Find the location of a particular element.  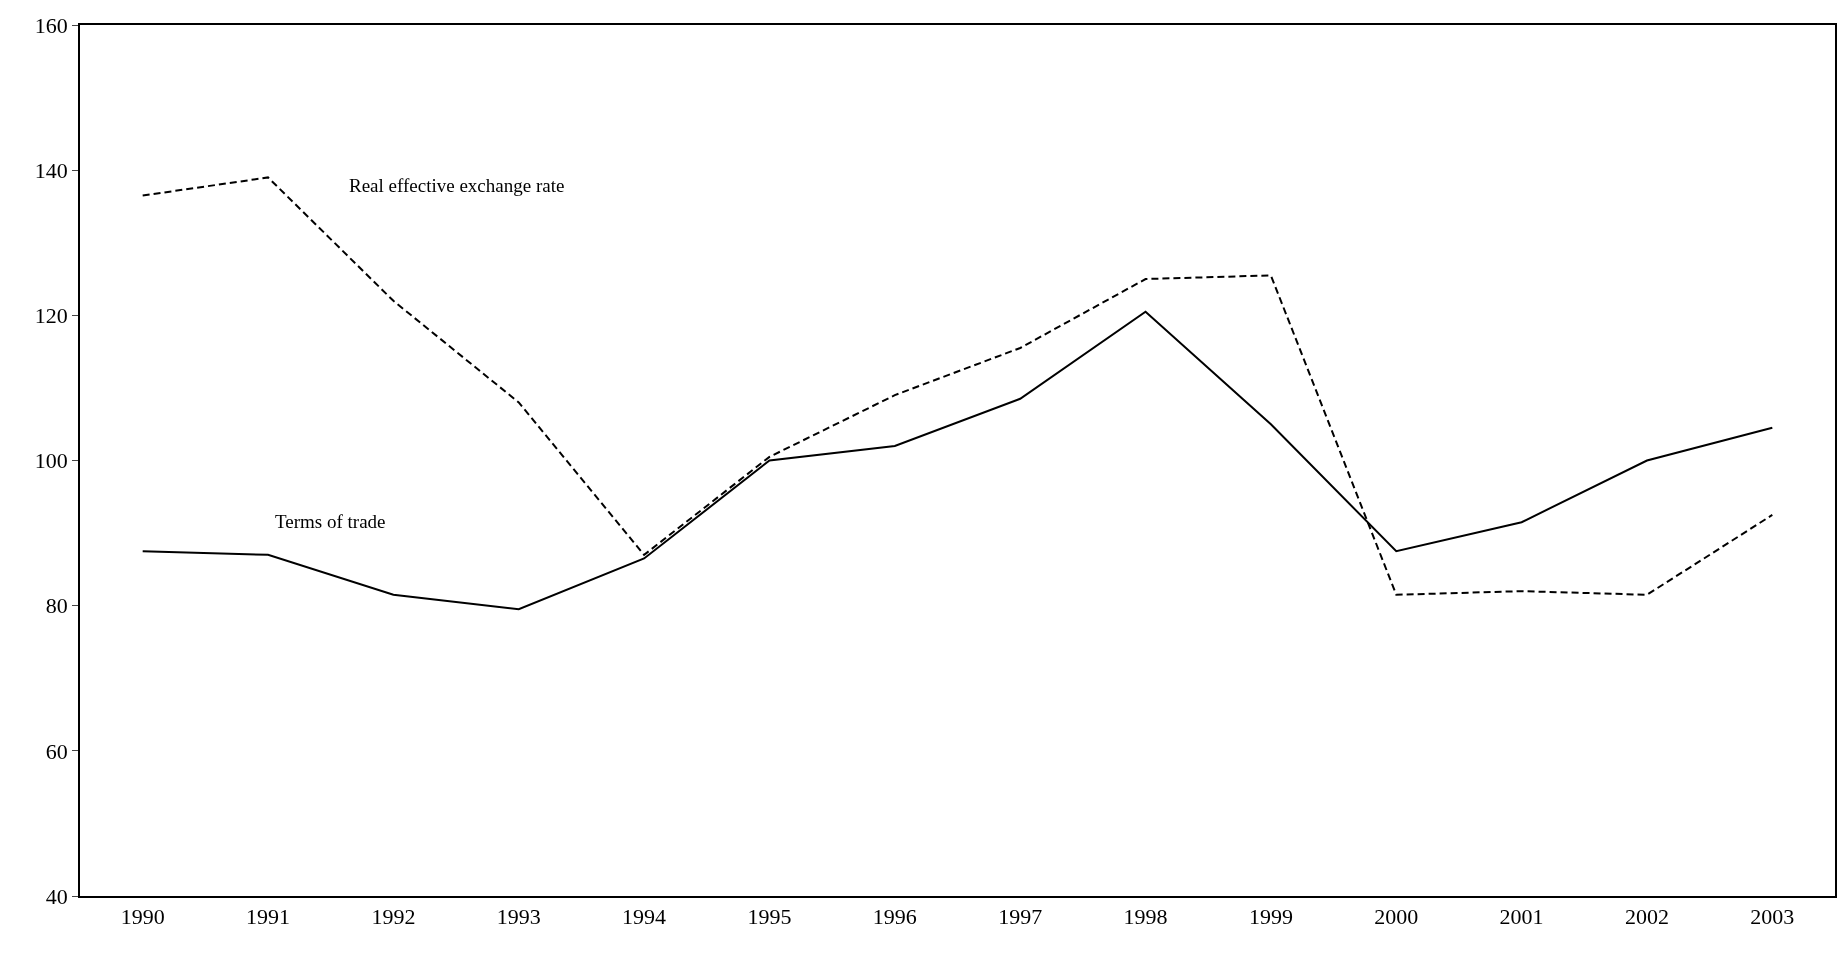

y-tick-label: 160 is located at coordinates (51, 25).